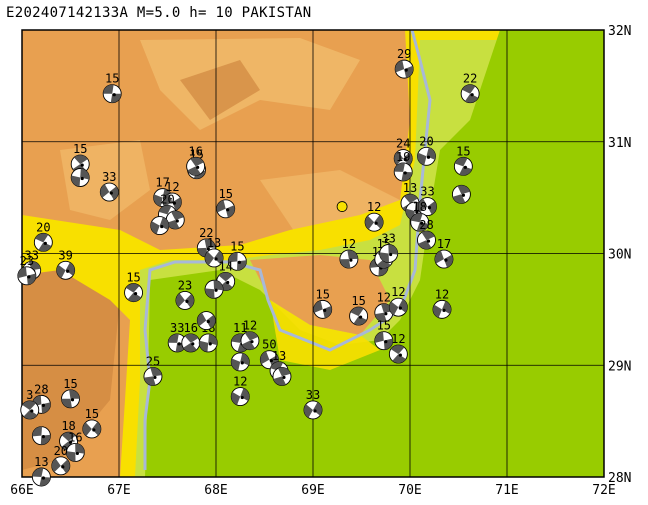  Describe the element at coordinates (269, 354) in the screenshot. I see `focal-mechanism: 50` at that location.